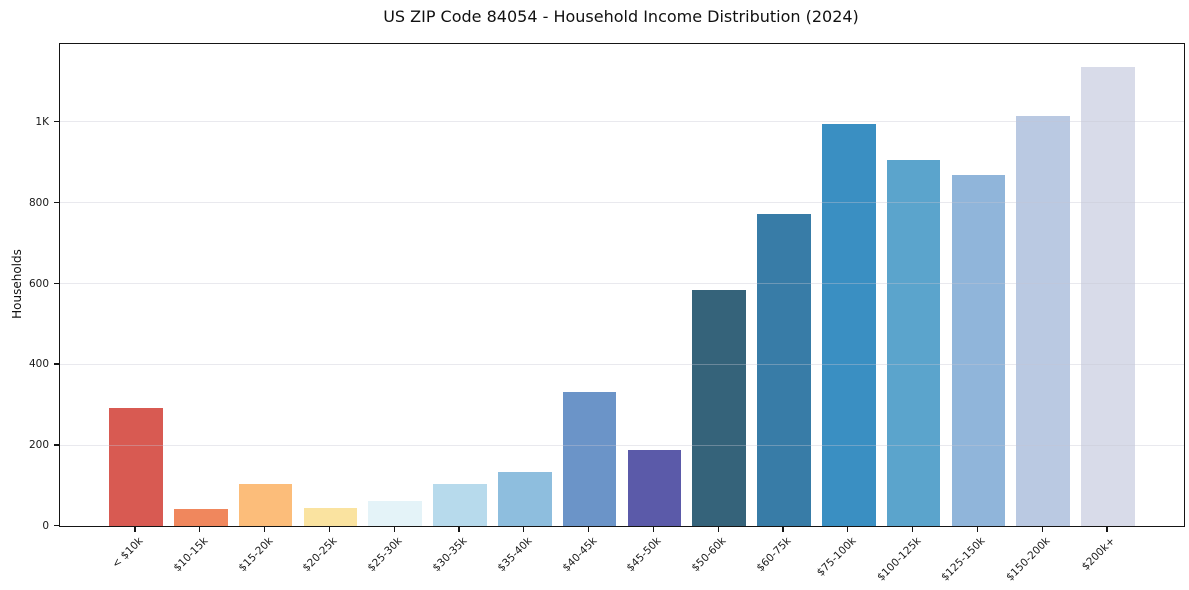 The width and height of the screenshot is (1189, 590). What do you see at coordinates (136, 467) in the screenshot?
I see `bar-10k` at bounding box center [136, 467].